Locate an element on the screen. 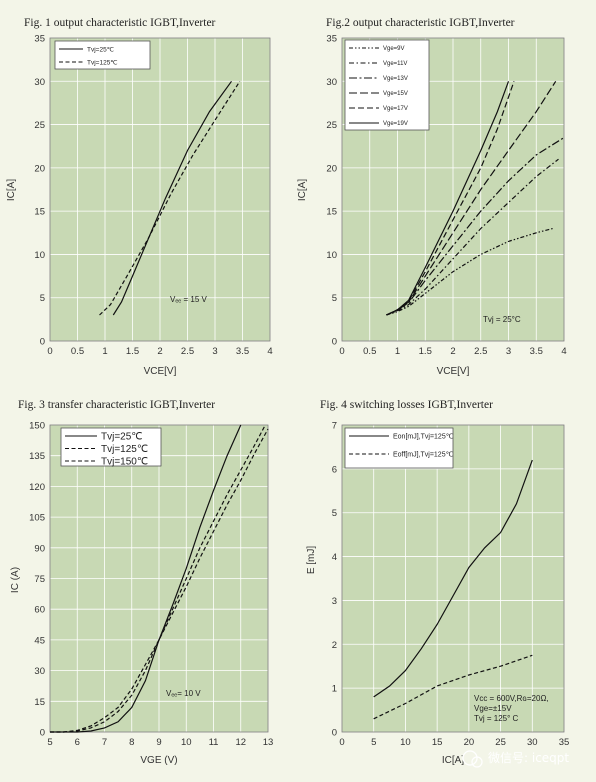 This screenshot has height=782, width=596. x-tick-label: 13 is located at coordinates (268, 742).